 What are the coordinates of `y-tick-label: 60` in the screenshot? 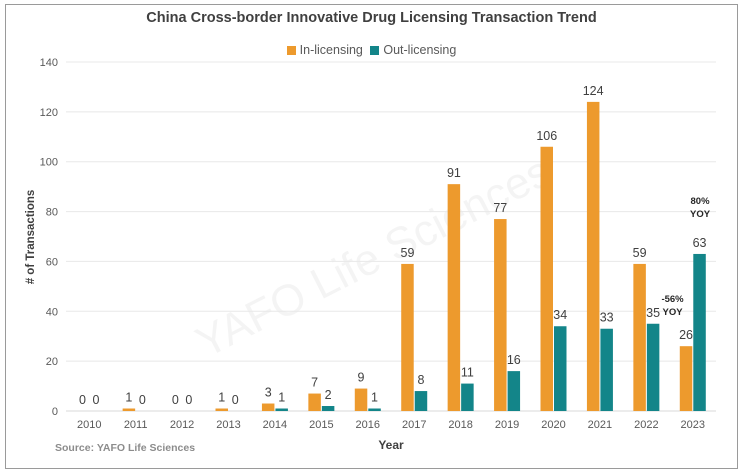 It's located at (52, 262).